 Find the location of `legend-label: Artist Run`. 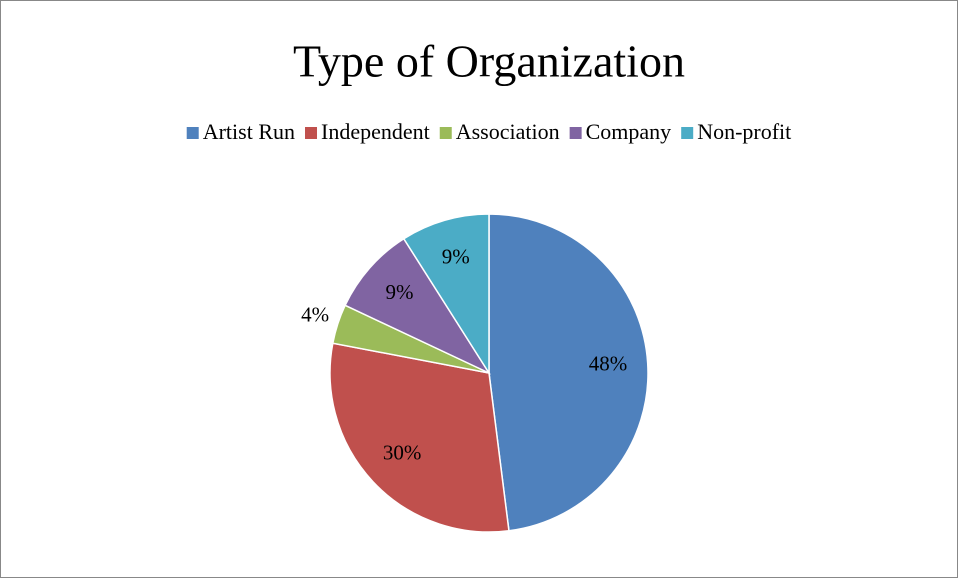

legend-label: Artist Run is located at coordinates (249, 131).